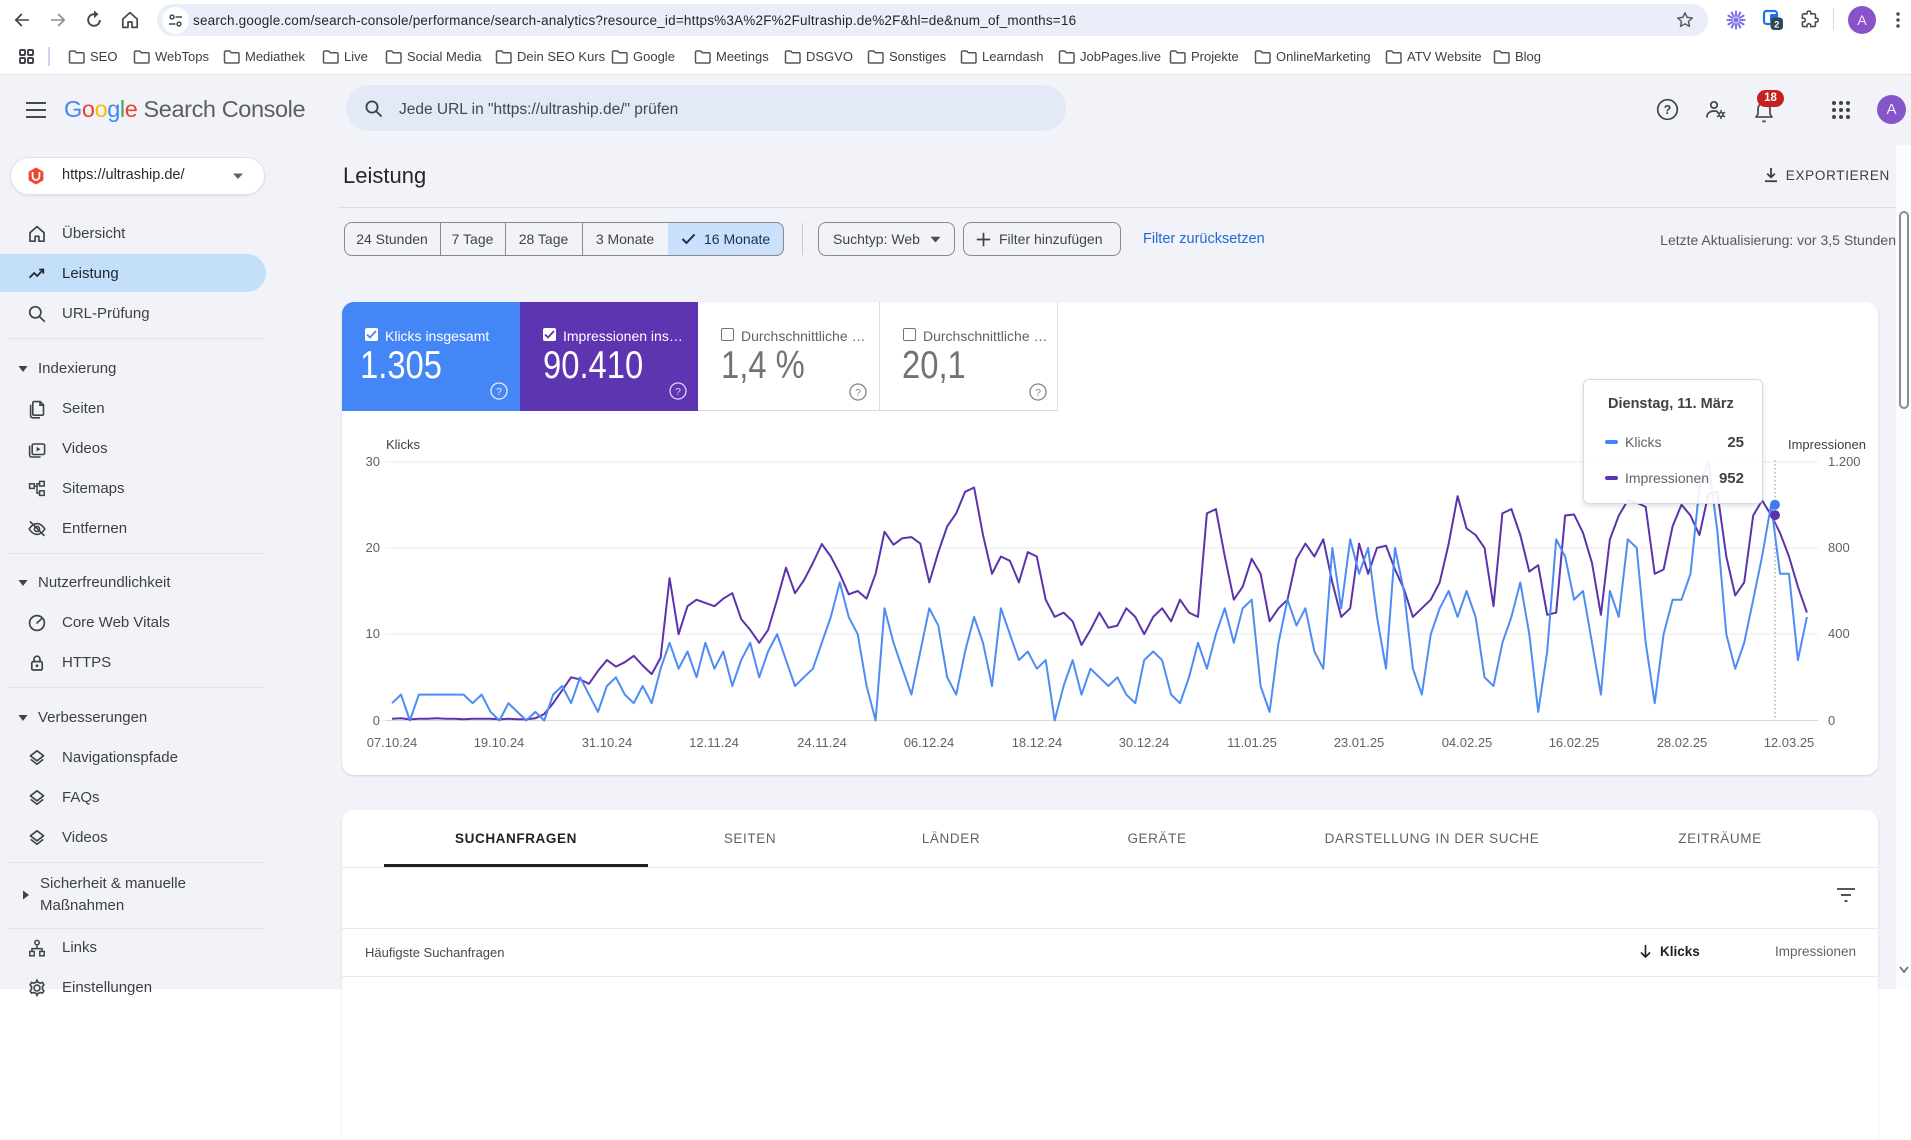  What do you see at coordinates (1467, 742) in the screenshot?
I see `svg-text: 04.02.25` at bounding box center [1467, 742].